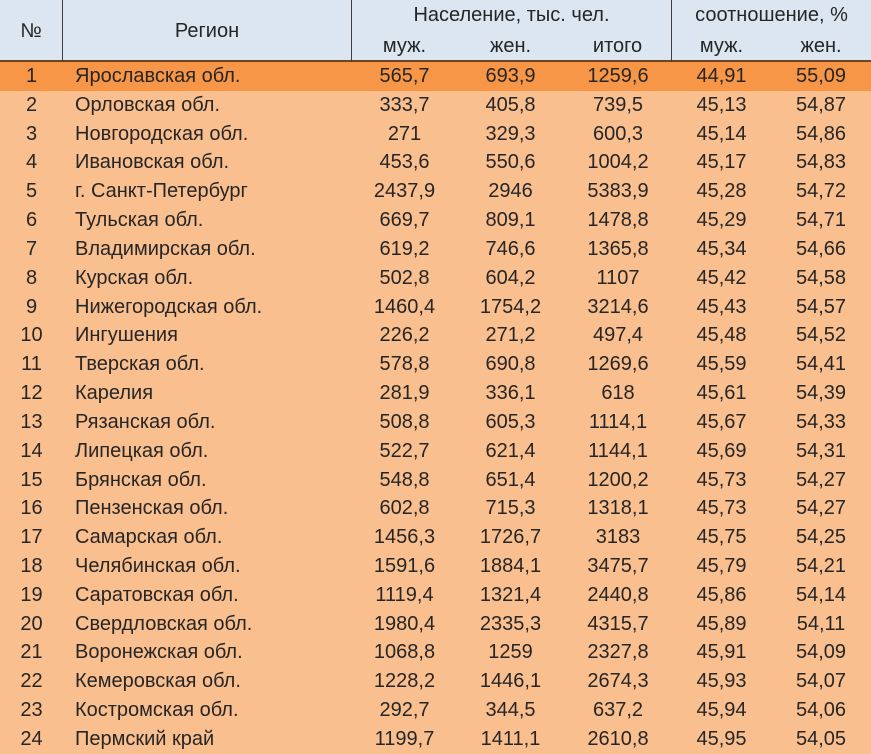 This screenshot has width=871, height=754. What do you see at coordinates (31, 162) in the screenshot?
I see `cell-num: 4` at bounding box center [31, 162].